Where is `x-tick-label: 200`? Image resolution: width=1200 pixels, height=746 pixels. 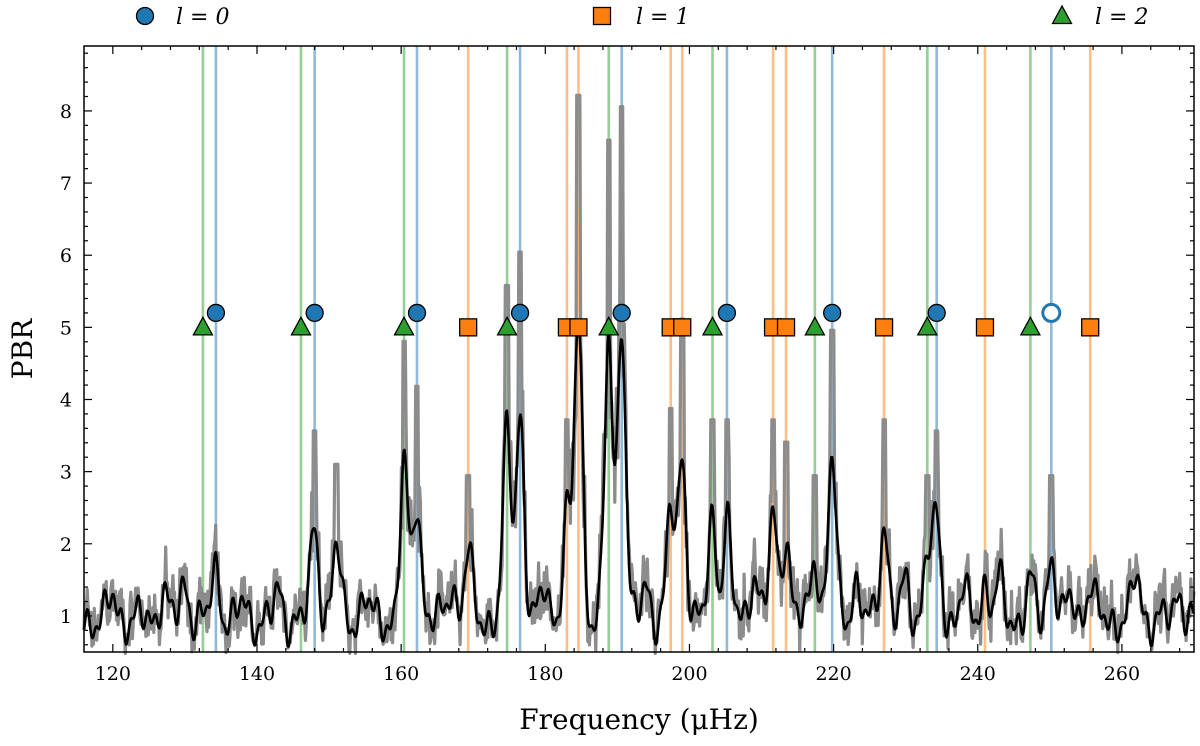
x-tick-label: 200 is located at coordinates (689, 674).